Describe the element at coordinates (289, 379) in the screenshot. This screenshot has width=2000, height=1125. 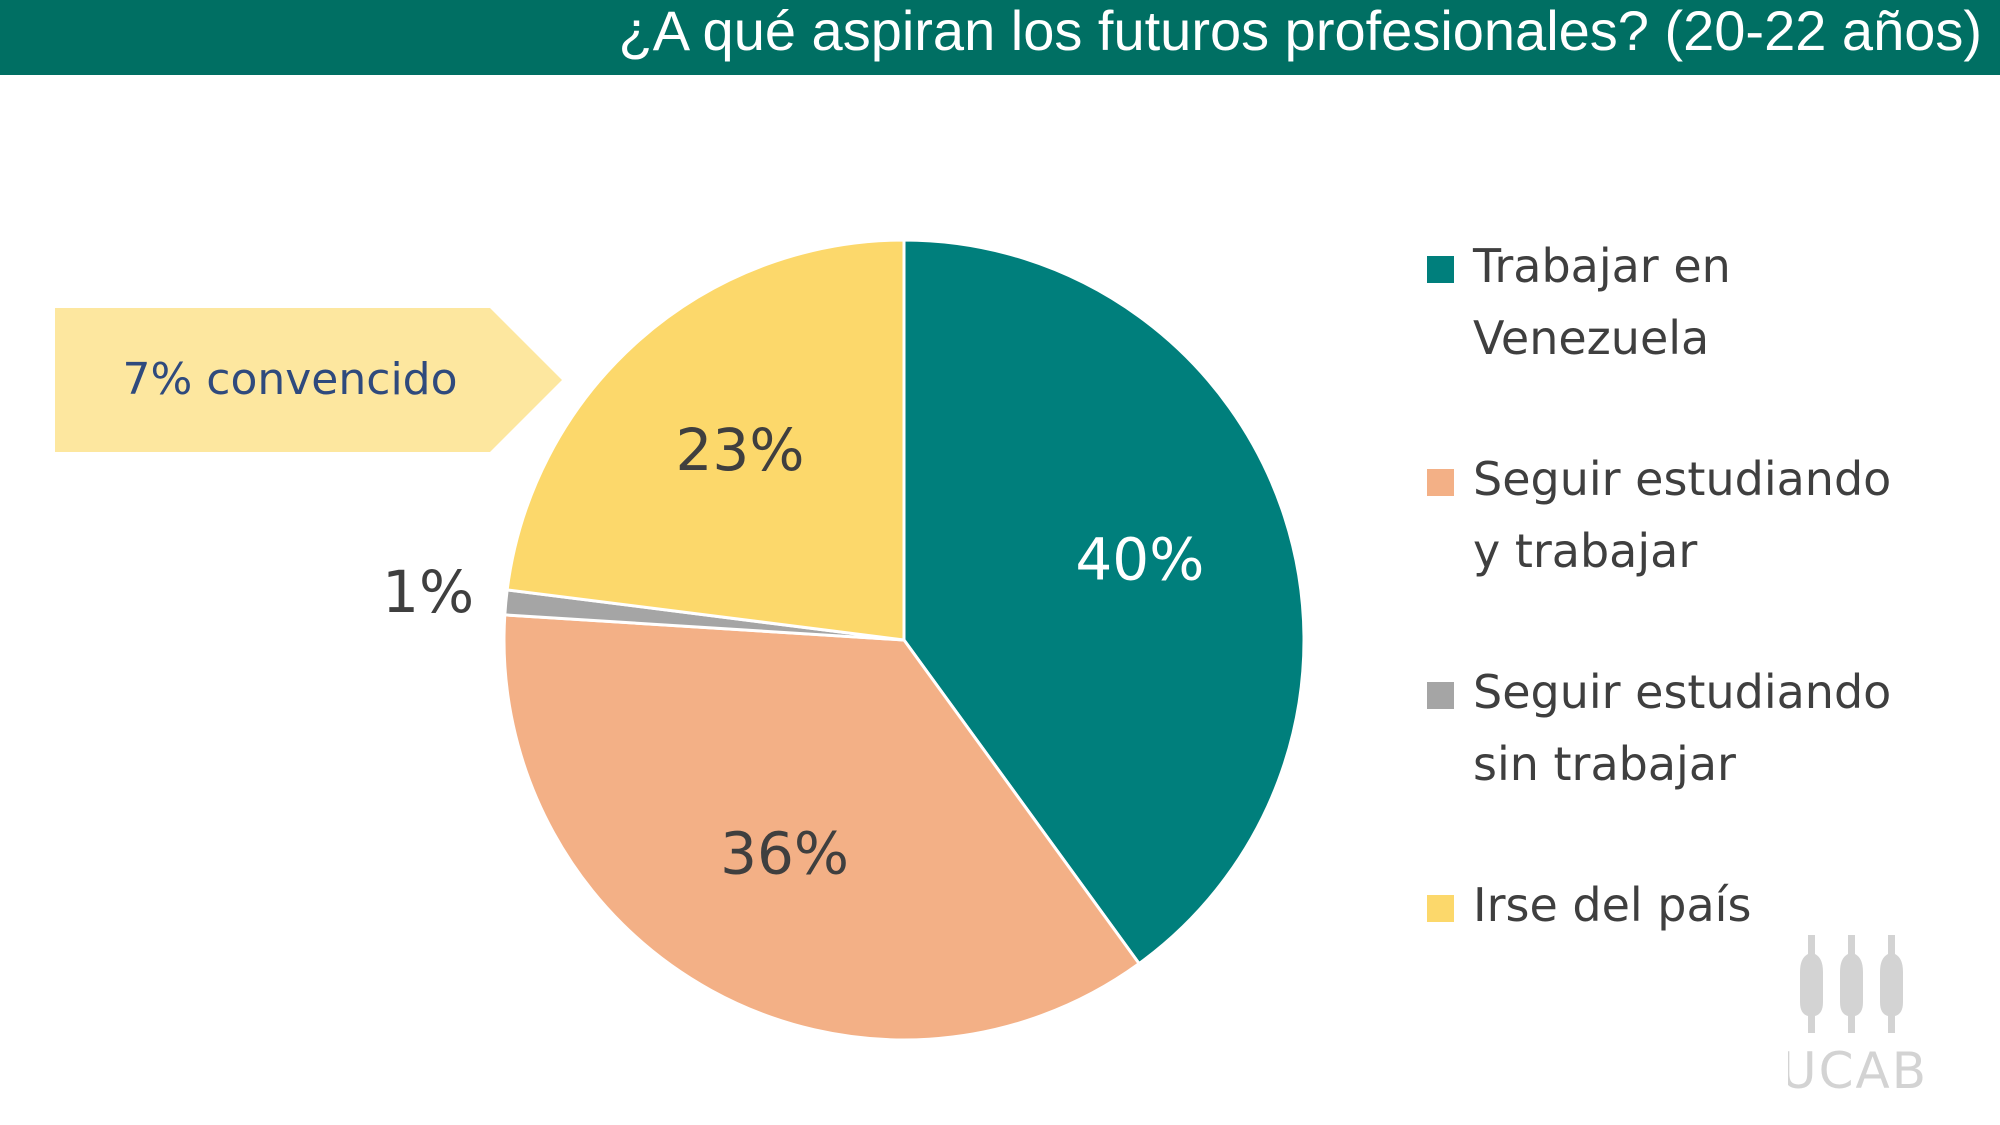
I see `callout-text: 7% convencido` at that location.